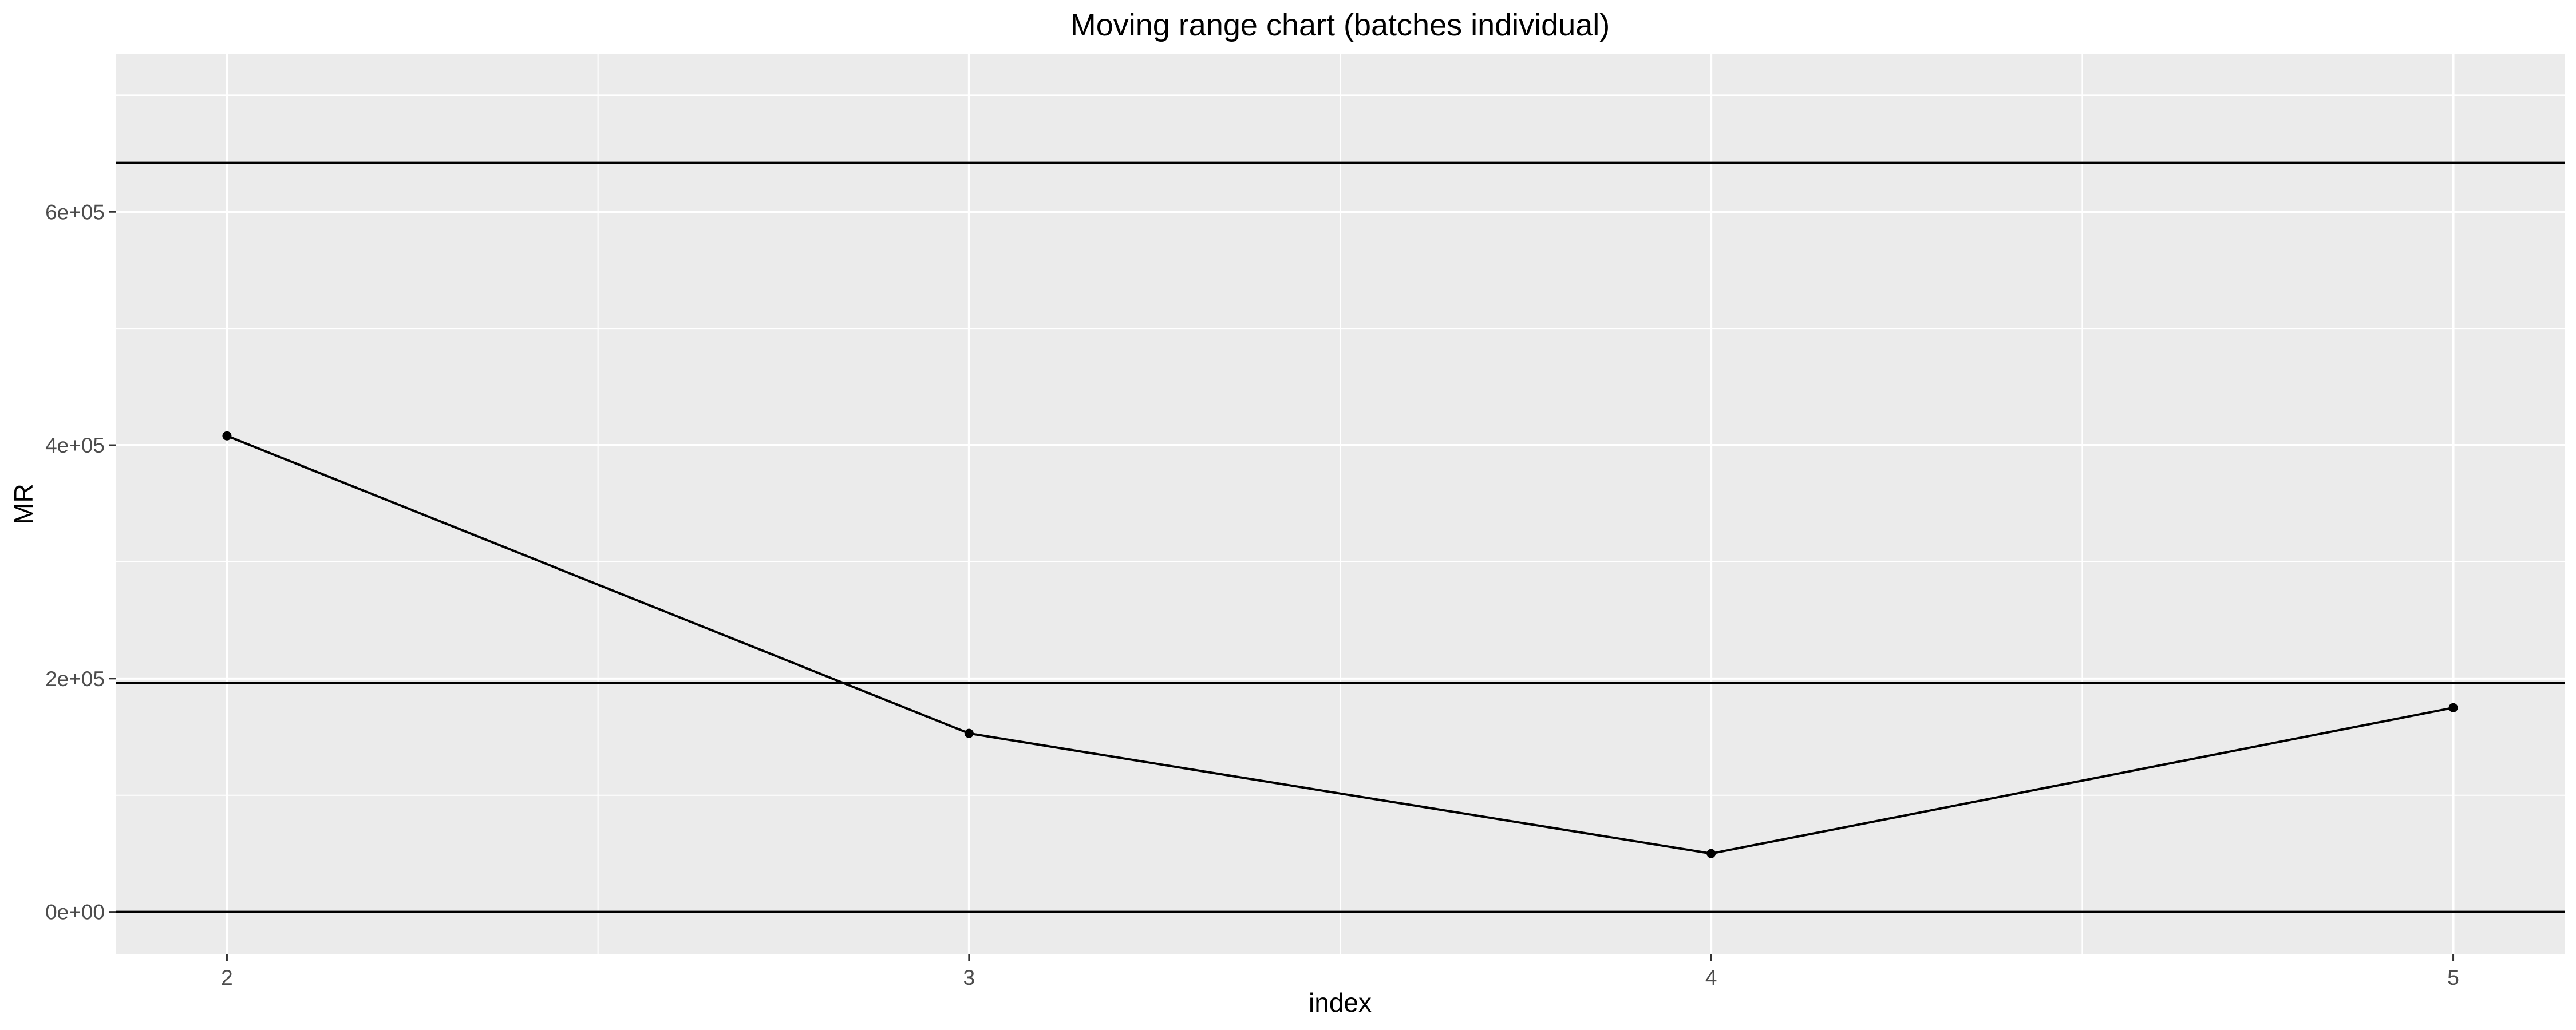  Describe the element at coordinates (75, 562) in the screenshot. I see `y-tick-labels: 0e+00 2e+05 4e+05 6e+05` at that location.